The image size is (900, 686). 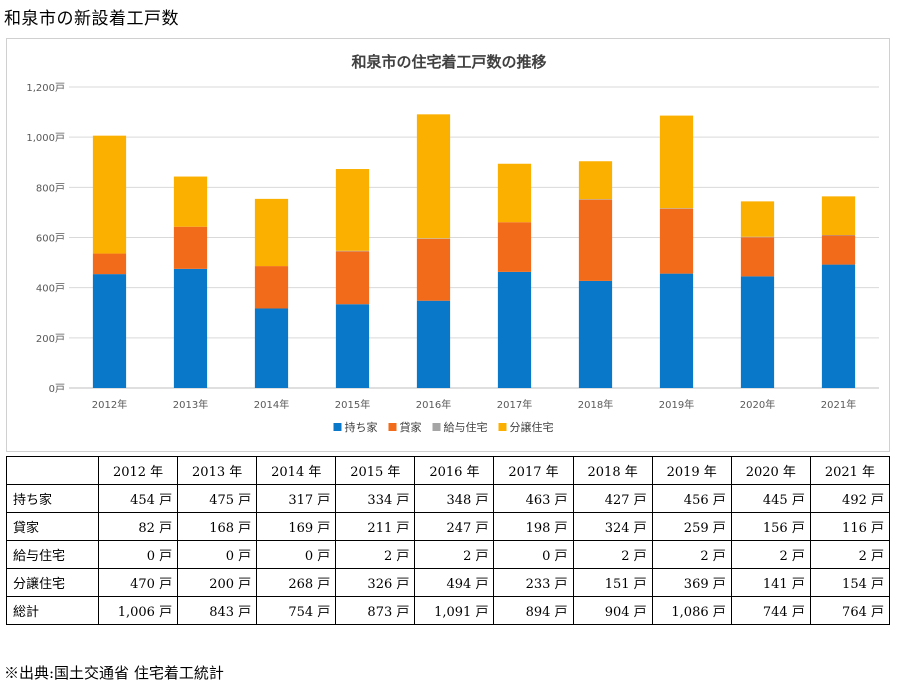 What do you see at coordinates (91, 19) in the screenshot?
I see `page-title: 和泉市の新設着工戸数` at bounding box center [91, 19].